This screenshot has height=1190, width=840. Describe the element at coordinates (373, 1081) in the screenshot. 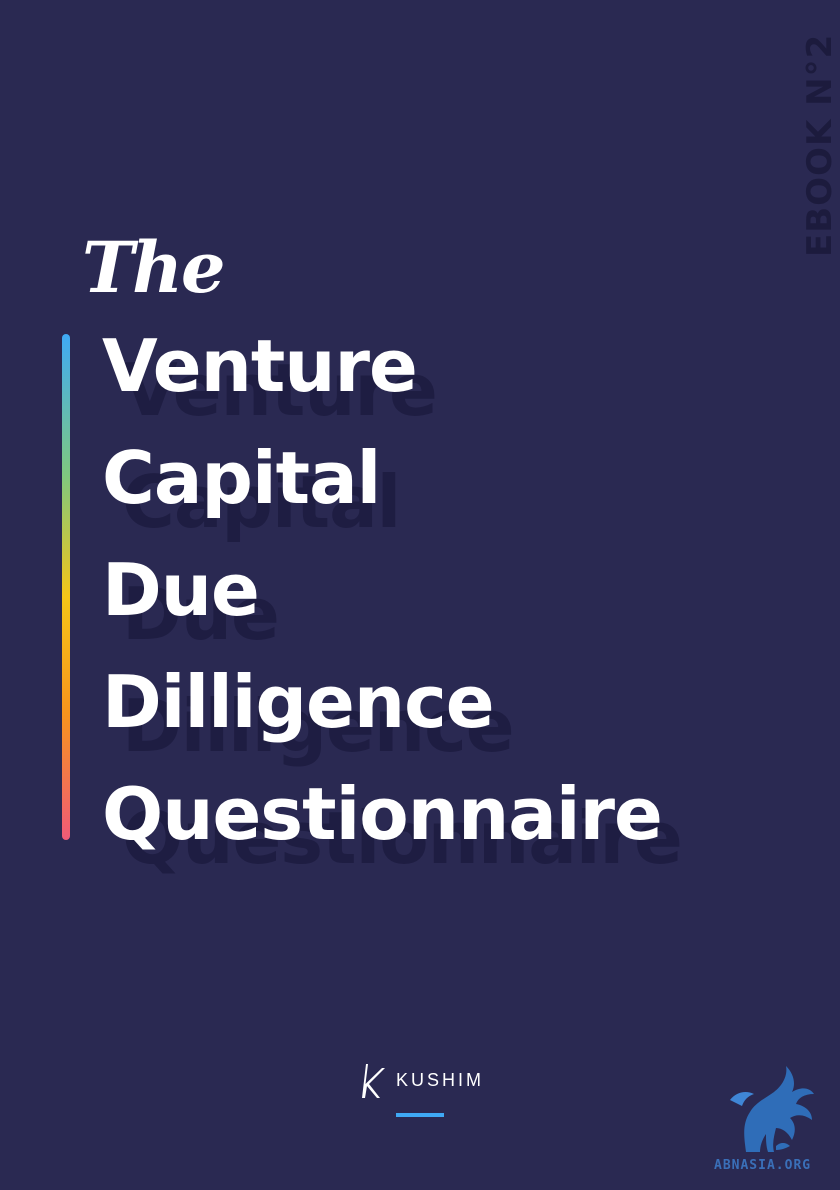

I see `kushim-k-logo-icon` at that location.